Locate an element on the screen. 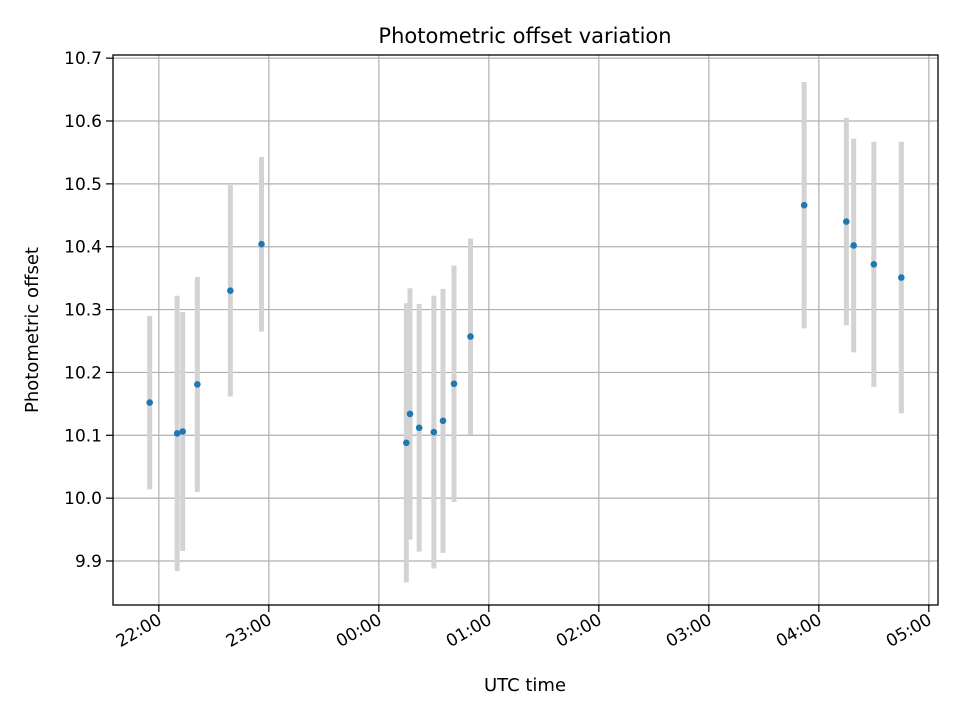  y-tick-label: 10.6 is located at coordinates (83, 122).